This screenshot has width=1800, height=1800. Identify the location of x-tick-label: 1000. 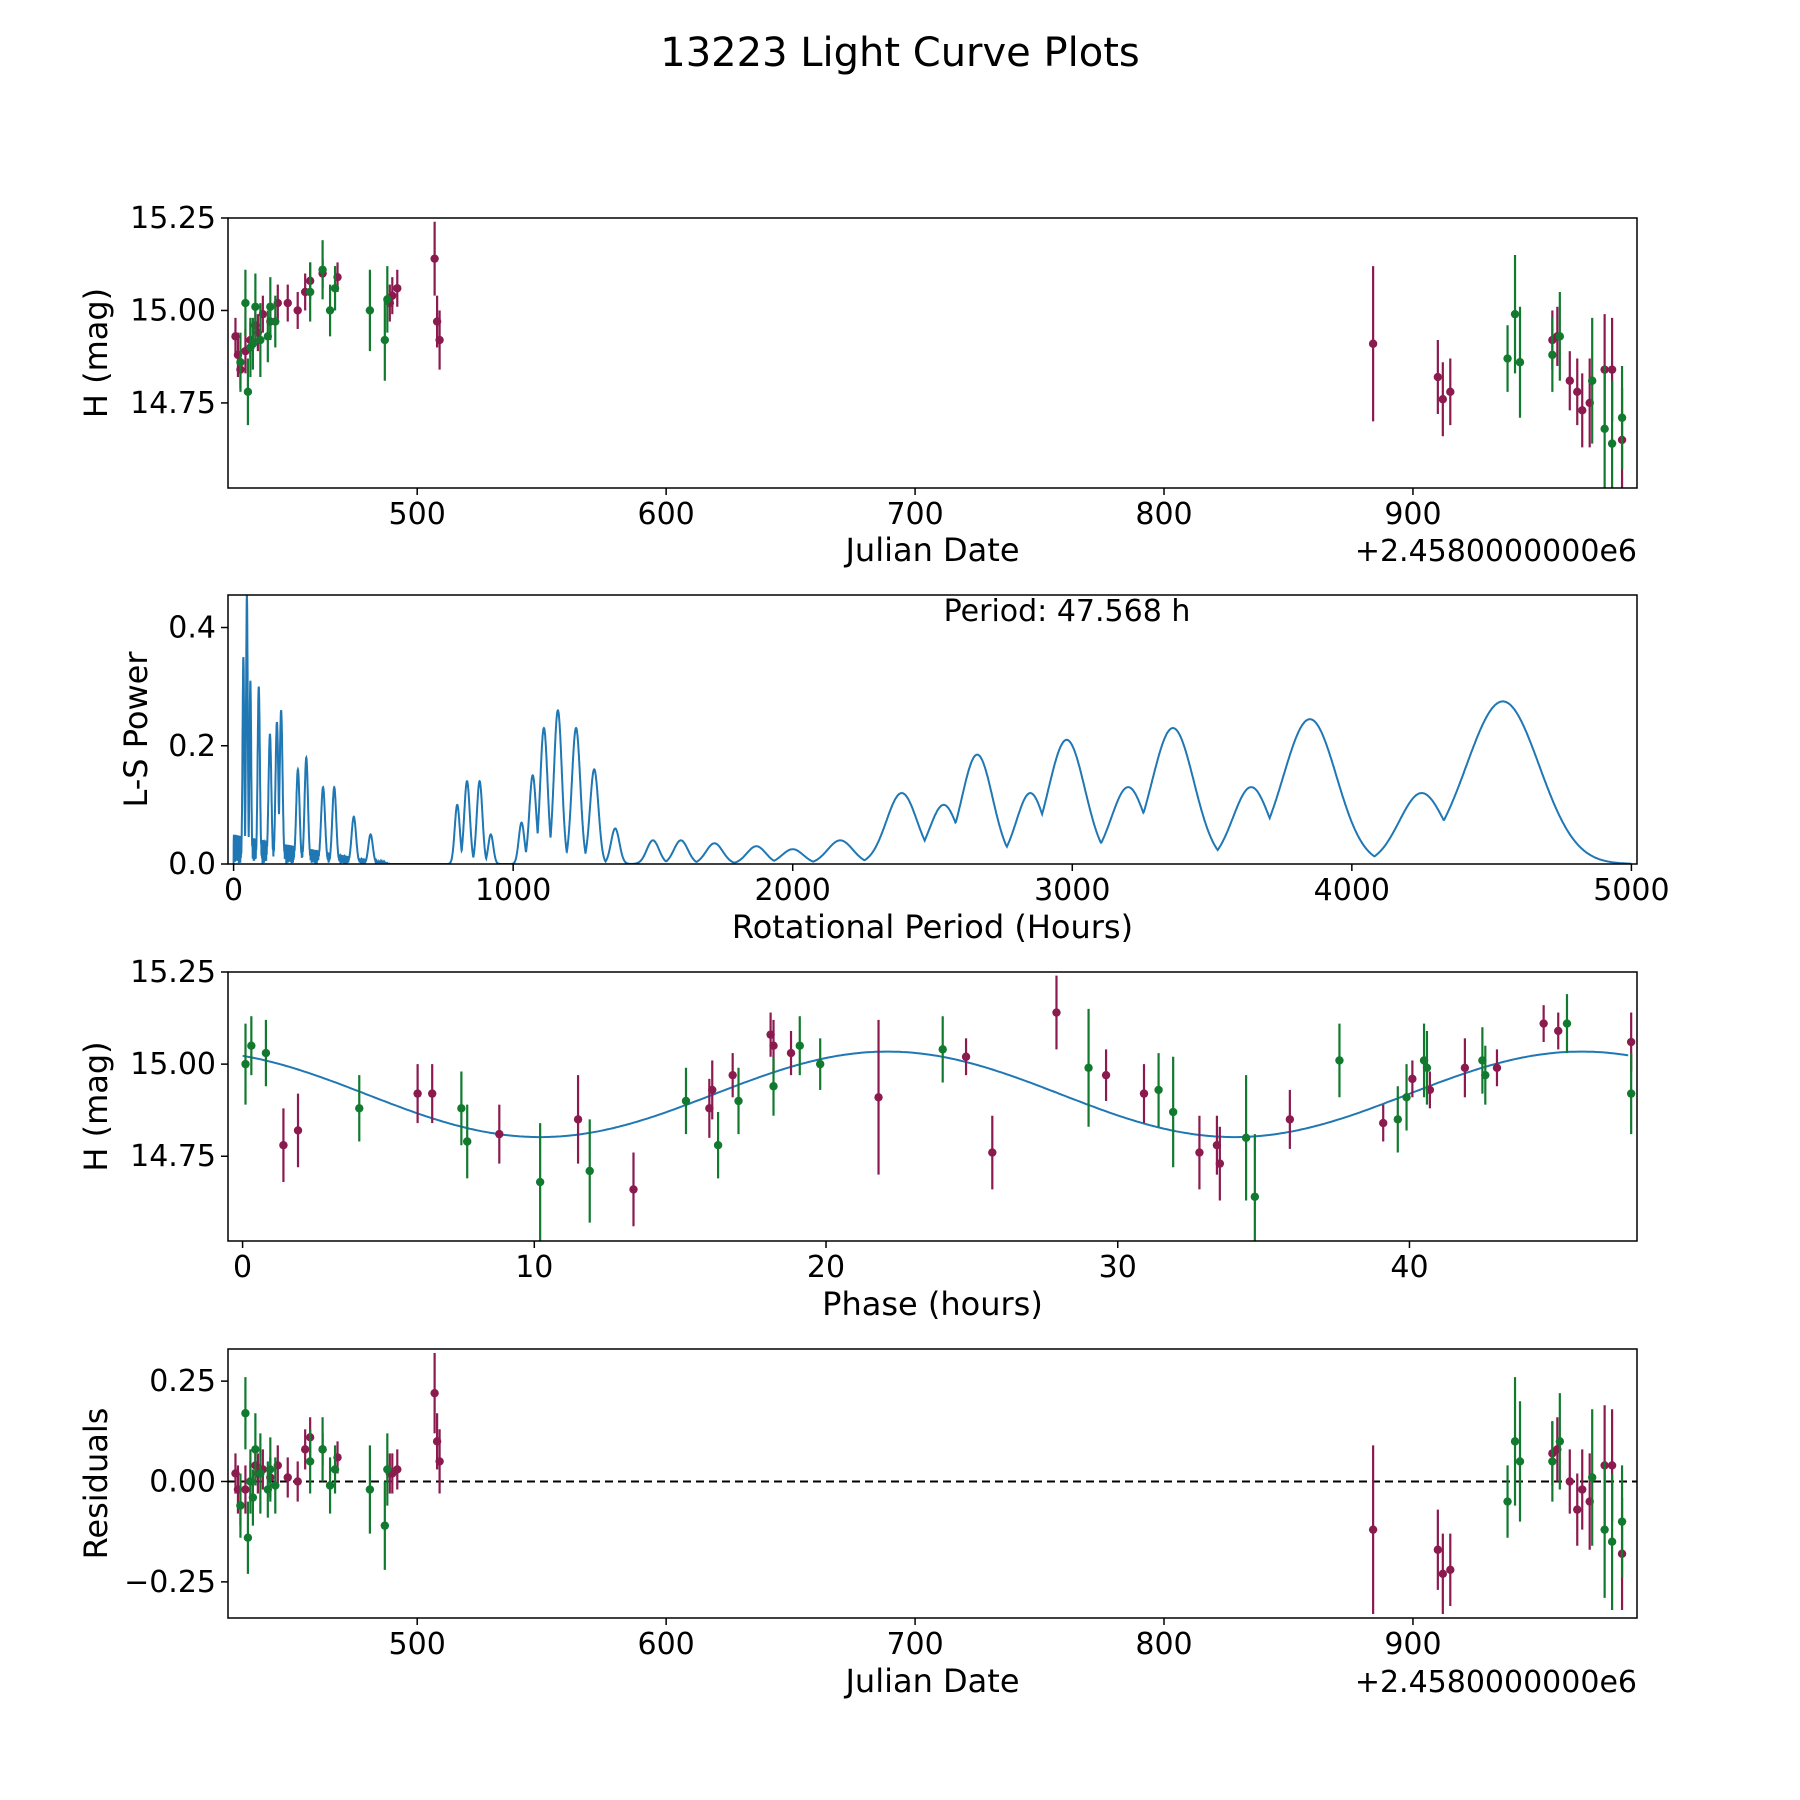
(513, 890).